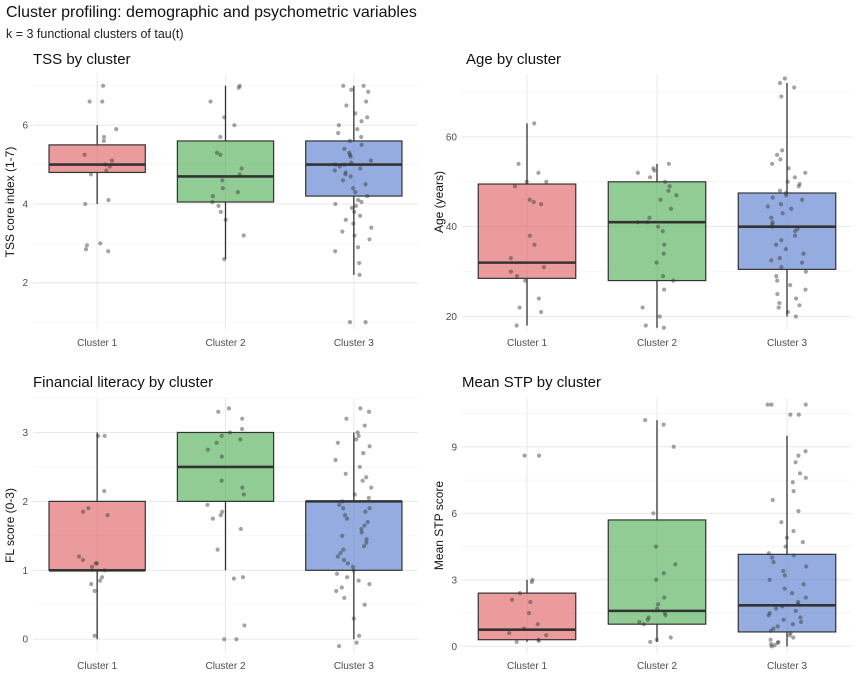 Image resolution: width=858 pixels, height=674 pixels. What do you see at coordinates (123, 382) in the screenshot?
I see `panel-title: Financial literacy by cluster` at bounding box center [123, 382].